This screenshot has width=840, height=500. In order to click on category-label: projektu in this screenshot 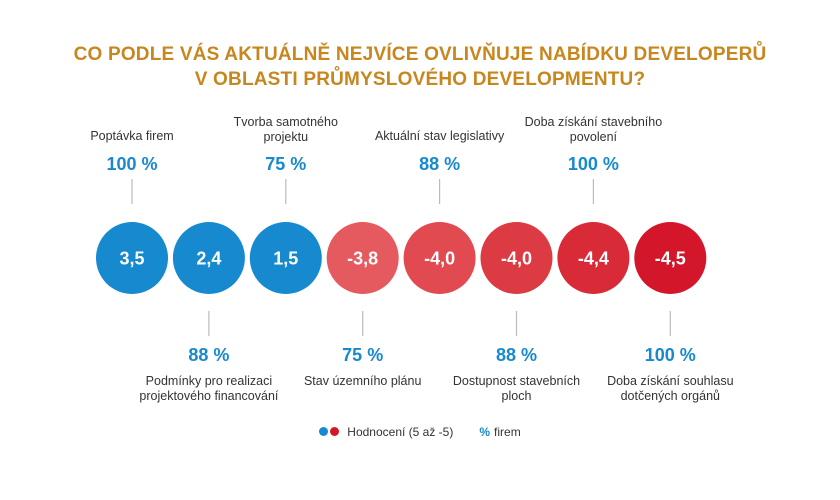, I will do `click(286, 137)`.